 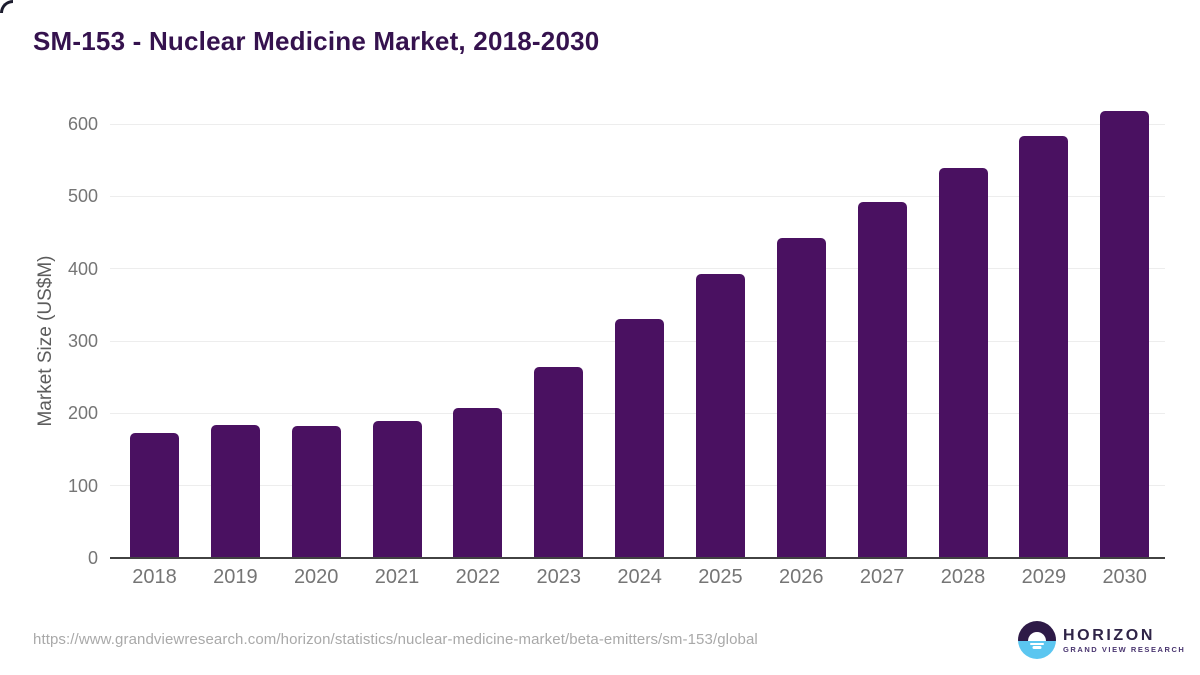 What do you see at coordinates (1044, 577) in the screenshot?
I see `x-tick-label-2029: 2029` at bounding box center [1044, 577].